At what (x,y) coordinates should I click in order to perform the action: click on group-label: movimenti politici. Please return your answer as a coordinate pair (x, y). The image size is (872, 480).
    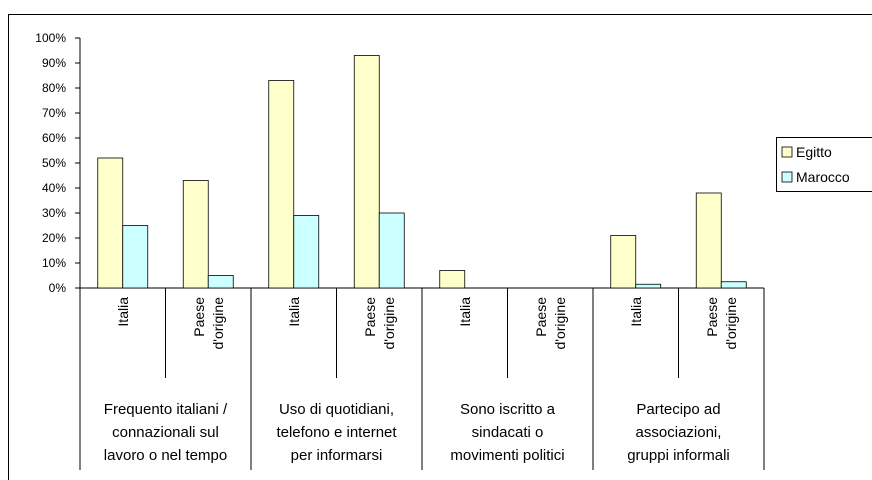
    Looking at the image, I should click on (507, 455).